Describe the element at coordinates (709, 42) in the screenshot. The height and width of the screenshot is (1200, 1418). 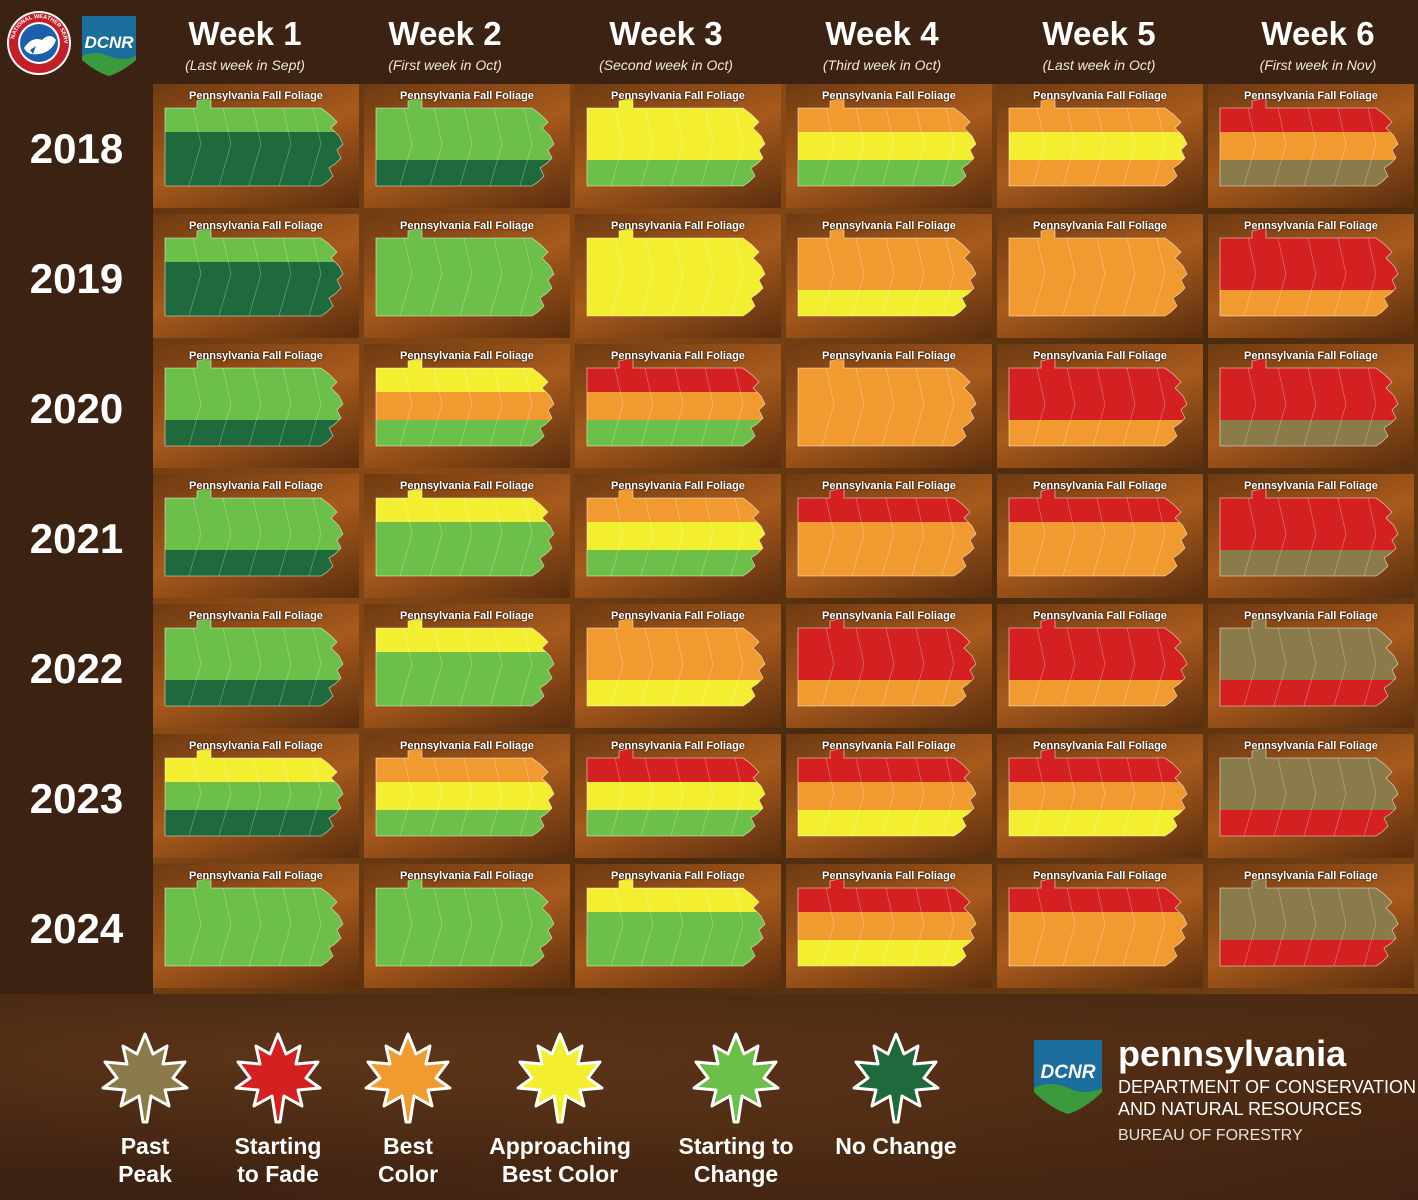
I see `header-band` at that location.